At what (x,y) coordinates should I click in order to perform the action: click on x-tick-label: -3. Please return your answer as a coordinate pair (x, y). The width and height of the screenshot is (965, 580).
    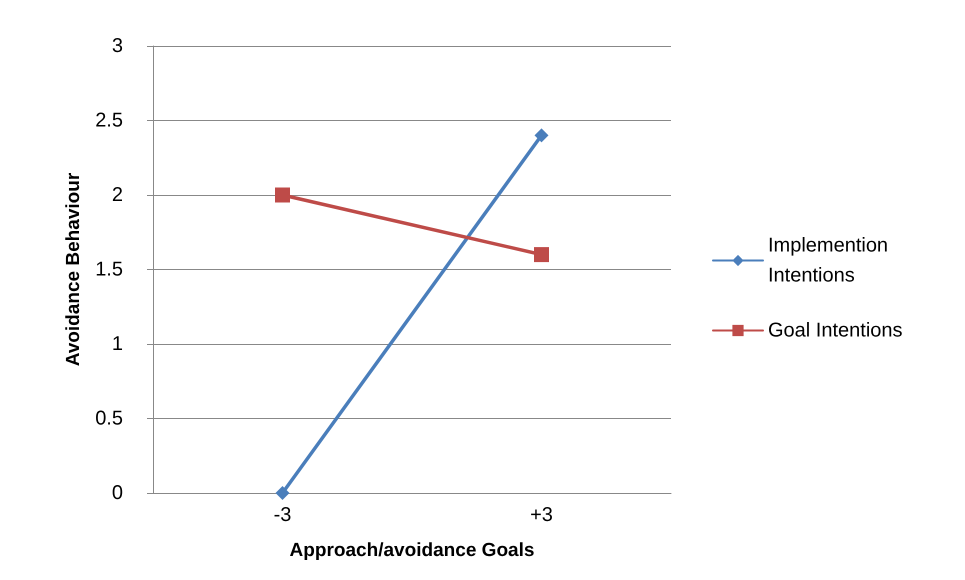
    Looking at the image, I should click on (283, 515).